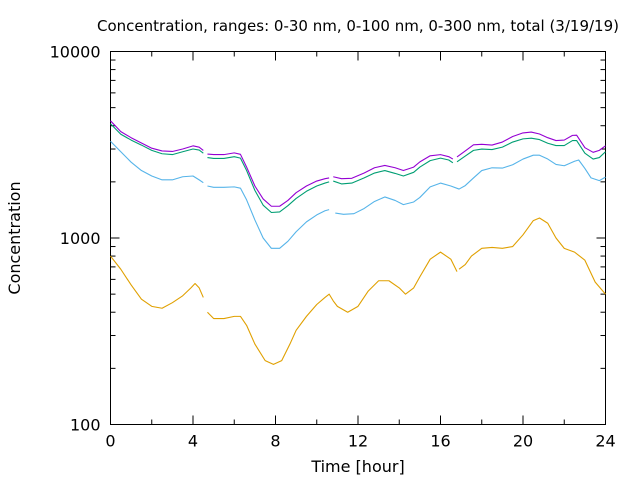 The width and height of the screenshot is (640, 480). I want to click on x-tick-label: 12, so click(358, 441).